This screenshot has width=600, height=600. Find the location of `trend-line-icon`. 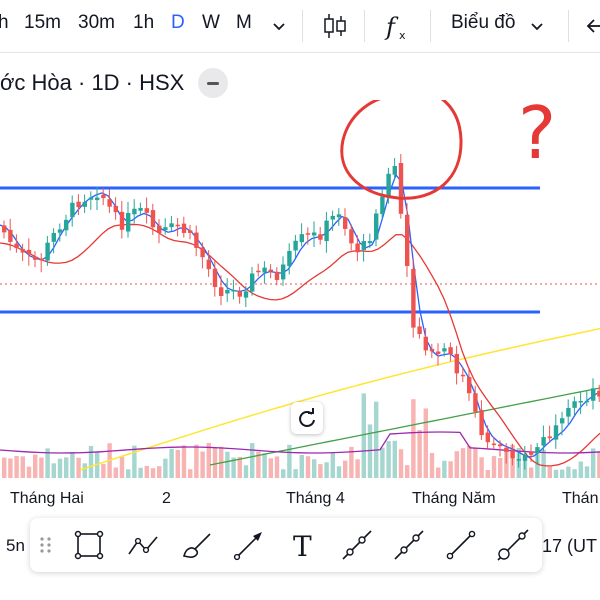

trend-line-icon is located at coordinates (409, 545).